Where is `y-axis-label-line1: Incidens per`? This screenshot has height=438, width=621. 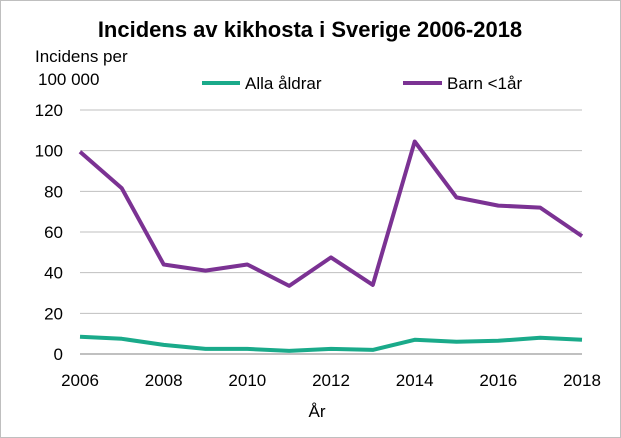
y-axis-label-line1: Incidens per is located at coordinates (81, 56).